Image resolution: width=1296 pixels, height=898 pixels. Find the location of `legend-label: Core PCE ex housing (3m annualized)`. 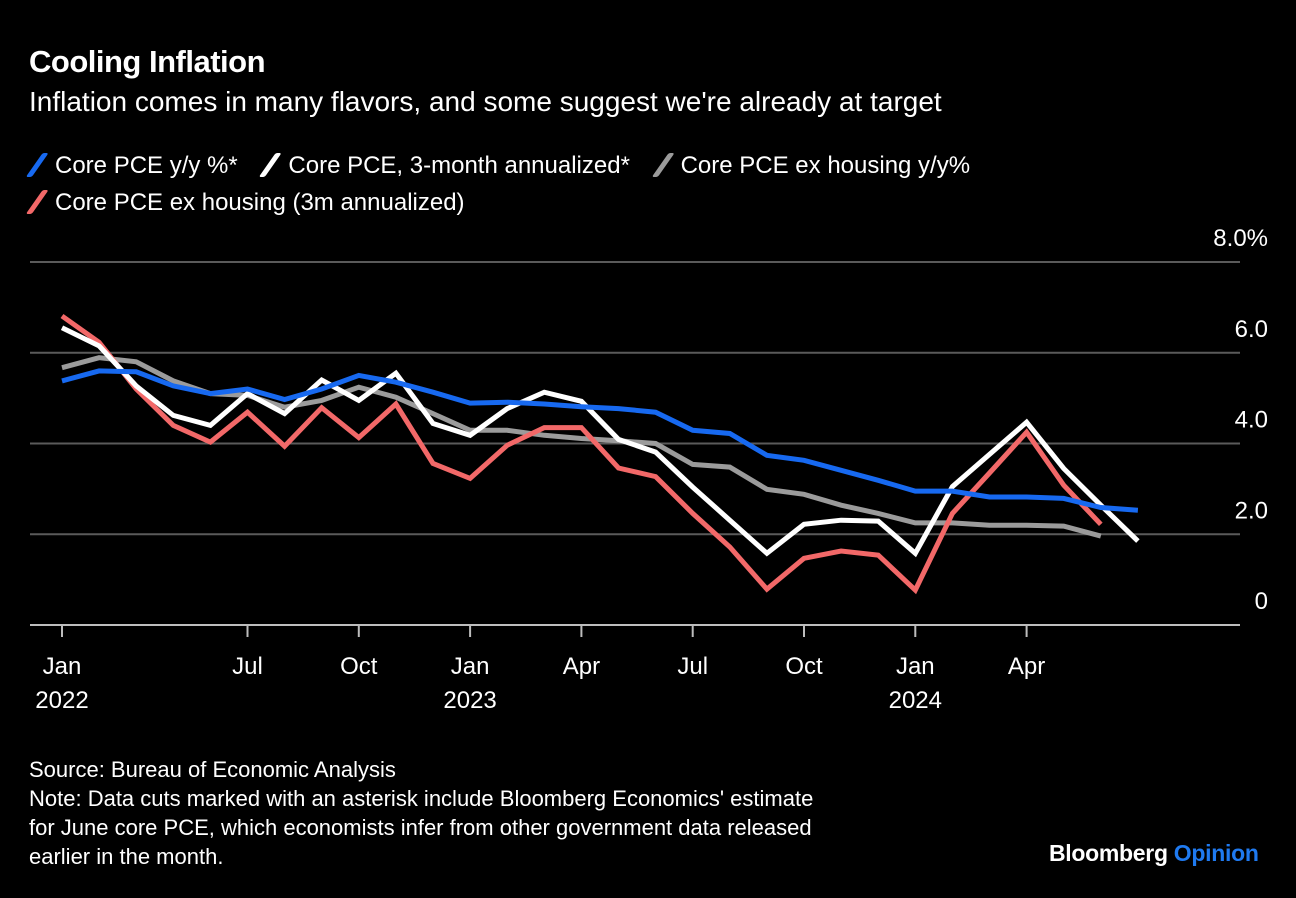

legend-label: Core PCE ex housing (3m annualized) is located at coordinates (260, 202).